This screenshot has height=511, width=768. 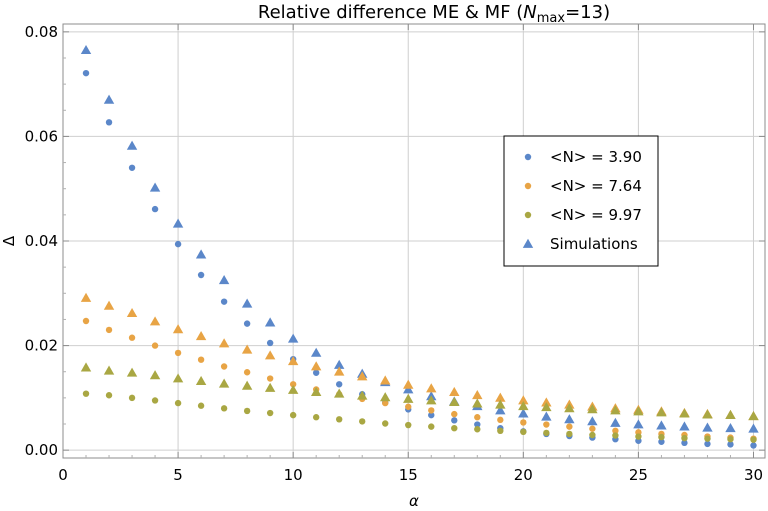 I want to click on title-variable: N, so click(x=529, y=12).